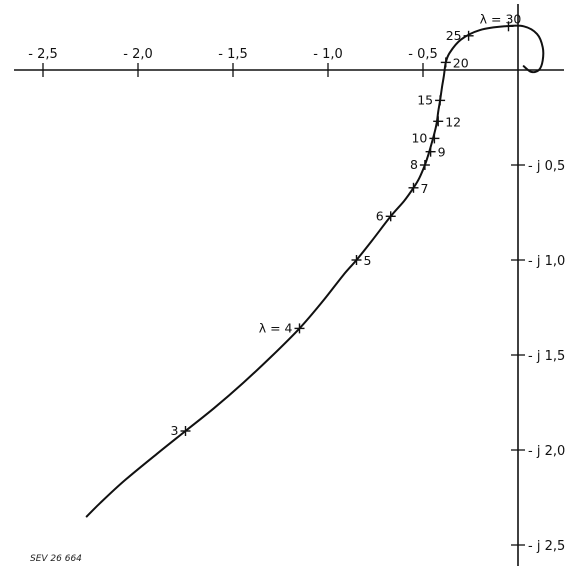 Image resolution: width=578 pixels, height=570 pixels. Describe the element at coordinates (420, 164) in the screenshot. I see `lambda-point-8: 8` at that location.